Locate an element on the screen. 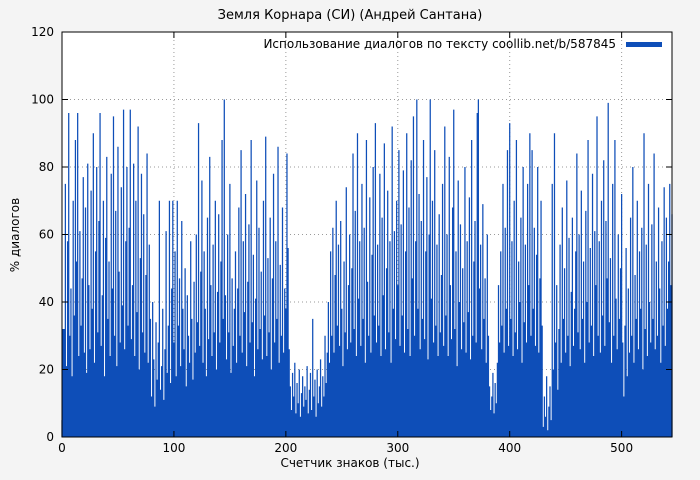 The image size is (700, 480). x-axis-label: Счетчик знаков (тыс.) is located at coordinates (350, 463).